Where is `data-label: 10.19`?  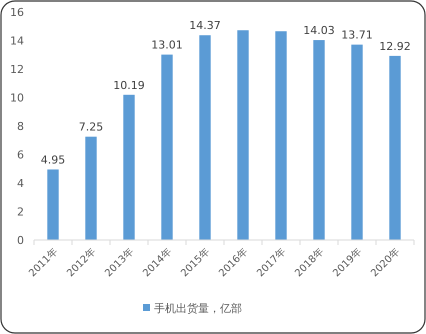
data-label: 10.19 is located at coordinates (129, 85).